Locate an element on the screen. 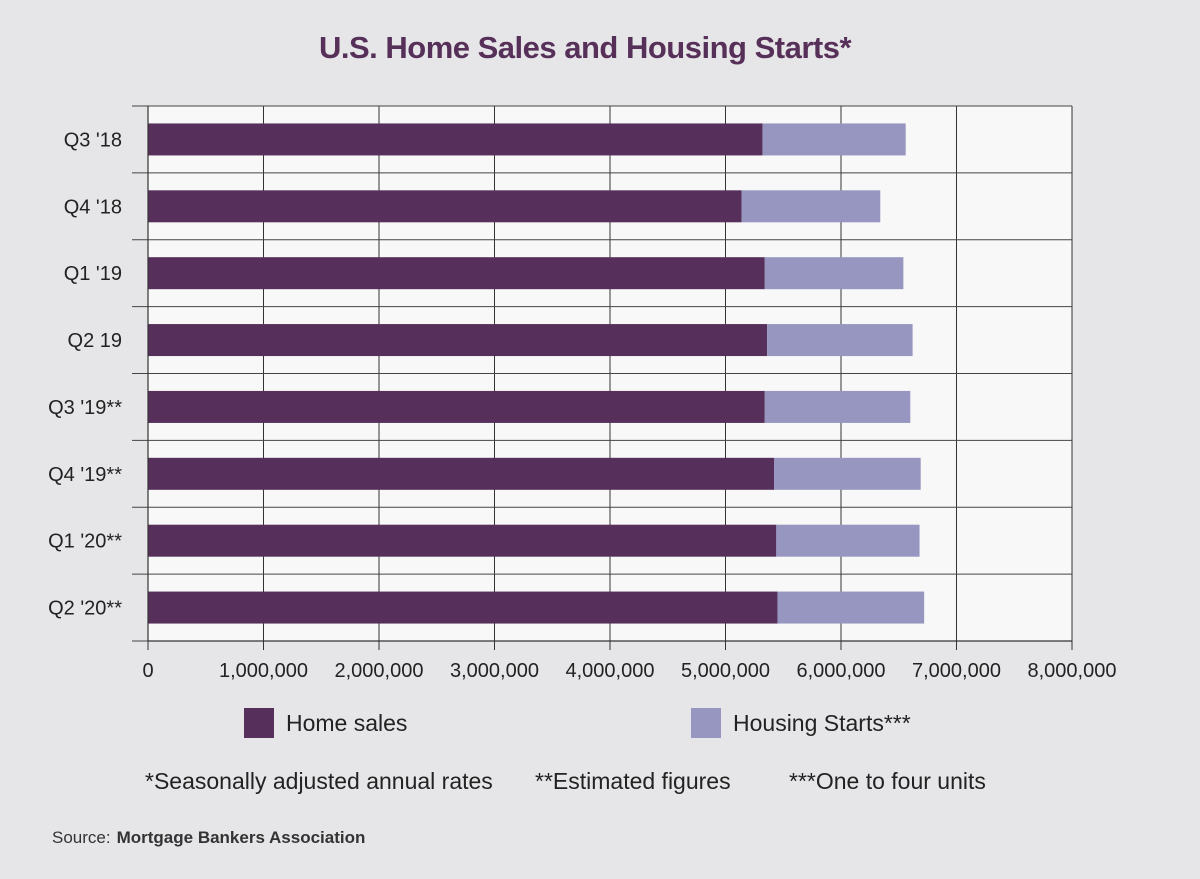 This screenshot has height=879, width=1200. x-tick-label: 8,000,000 is located at coordinates (1072, 671).